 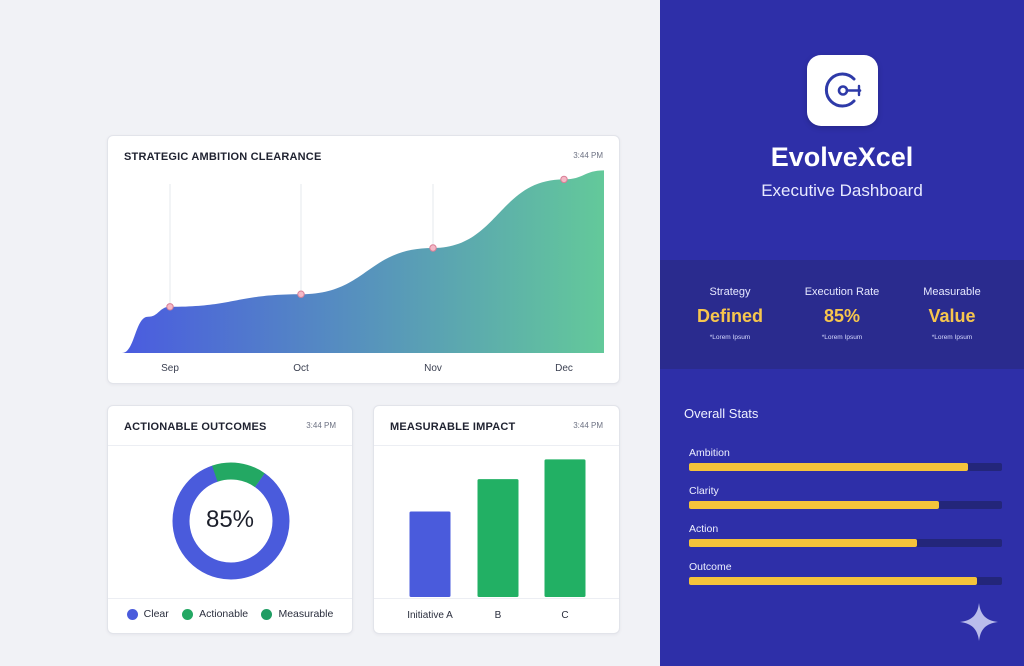 I want to click on donut-center-value: 85%, so click(x=230, y=519).